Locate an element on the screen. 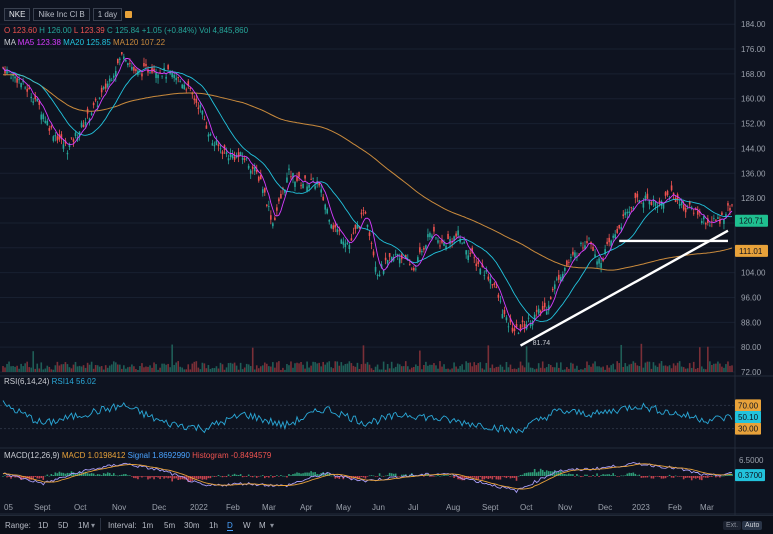 This screenshot has height=534, width=773. range-1d: 1D is located at coordinates (43, 525).